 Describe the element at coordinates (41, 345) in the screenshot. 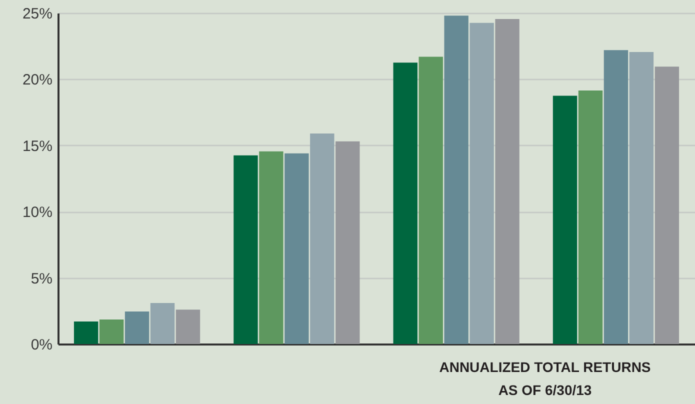

I see `y-tick-label: 0%` at that location.